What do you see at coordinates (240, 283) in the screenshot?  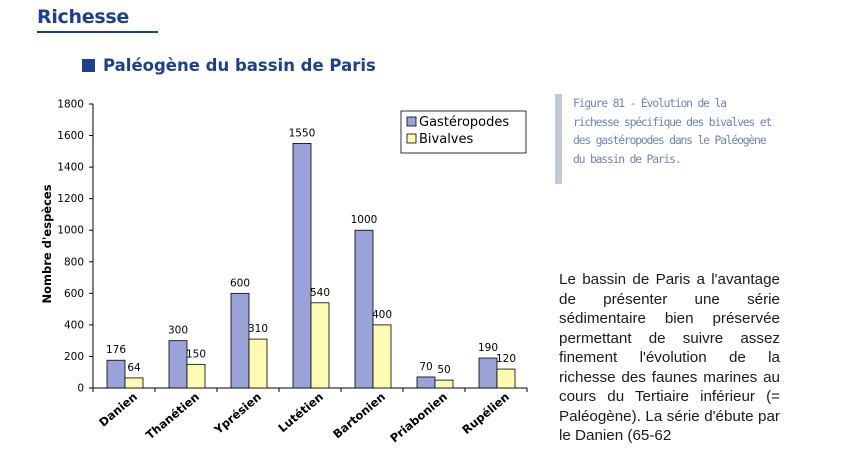 I see `data-label-gasteropodes: 600` at bounding box center [240, 283].